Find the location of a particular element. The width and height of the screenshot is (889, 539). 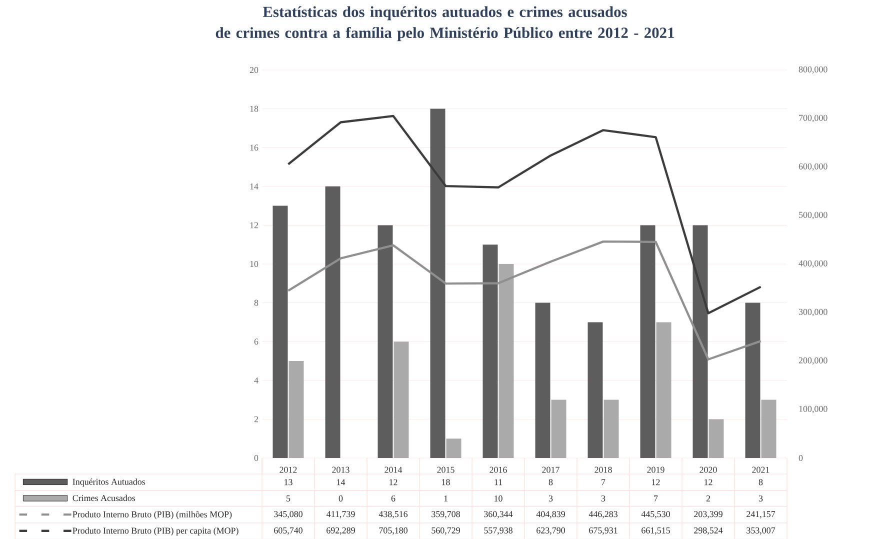

data-label: 446,283 is located at coordinates (603, 514).